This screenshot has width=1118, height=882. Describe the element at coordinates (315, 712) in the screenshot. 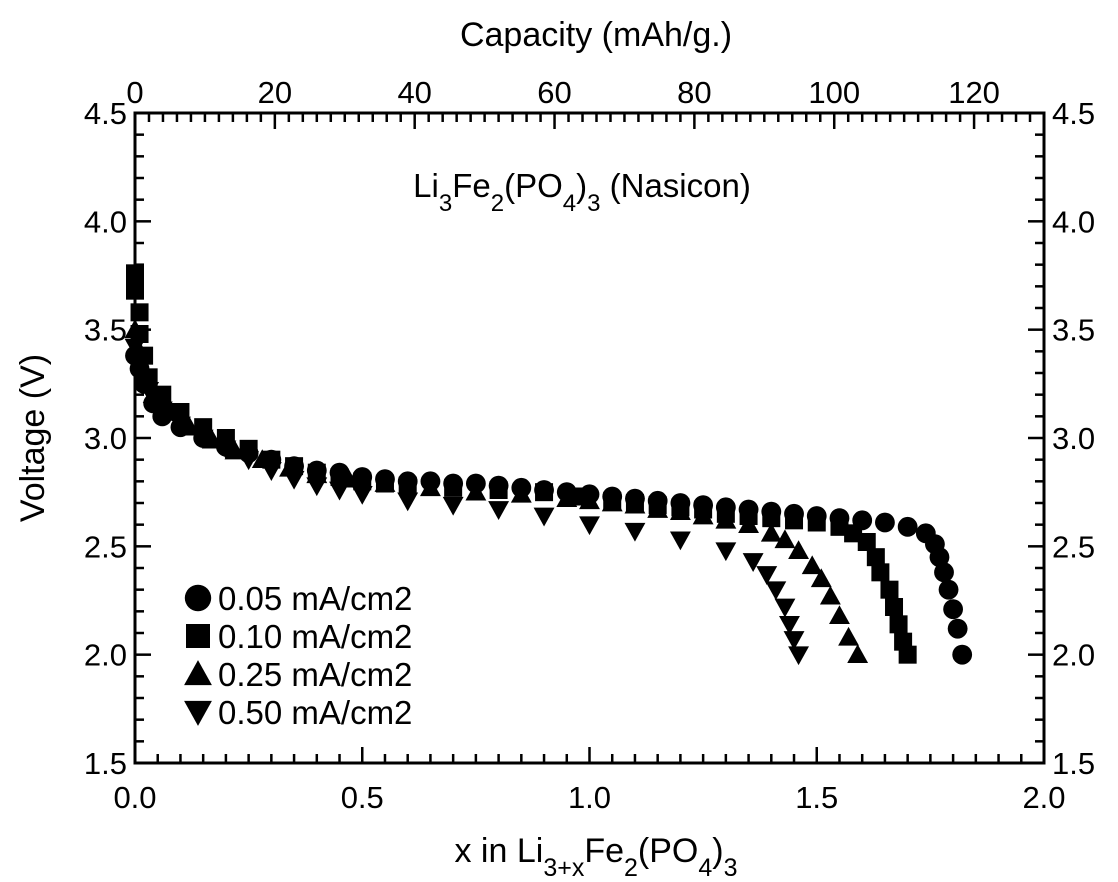

I see `legend-label: 0.50 mA/cm2` at that location.